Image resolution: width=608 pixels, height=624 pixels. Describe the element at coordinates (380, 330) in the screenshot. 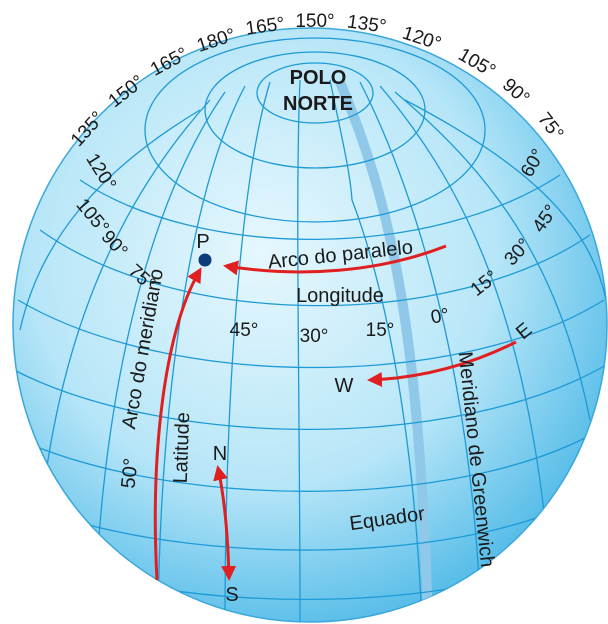

I see `deg-label: 15°` at that location.